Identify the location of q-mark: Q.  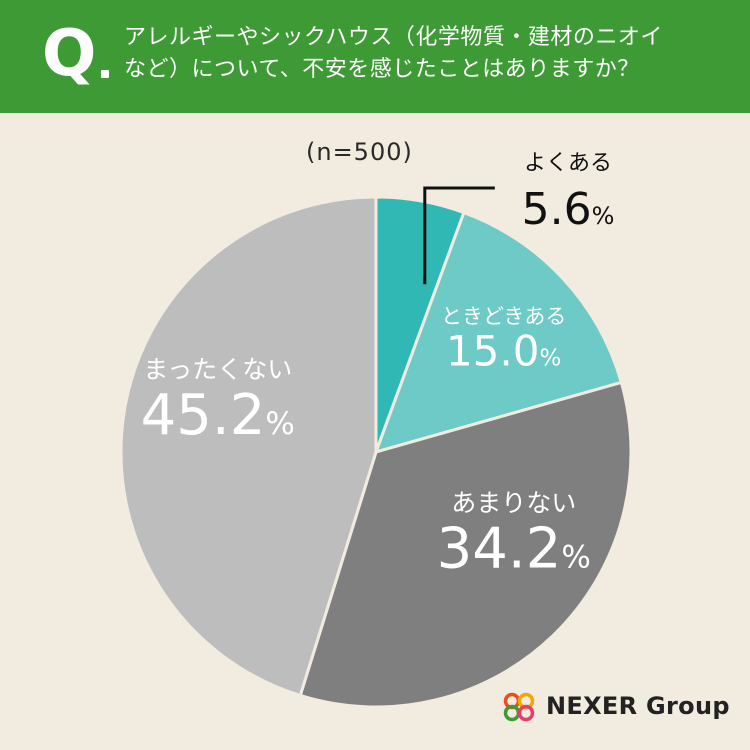
(69, 54).